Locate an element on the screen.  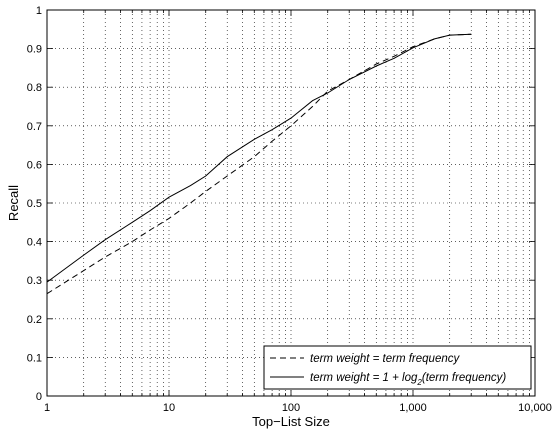
y-tick-label: 0.3 is located at coordinates (34, 281).